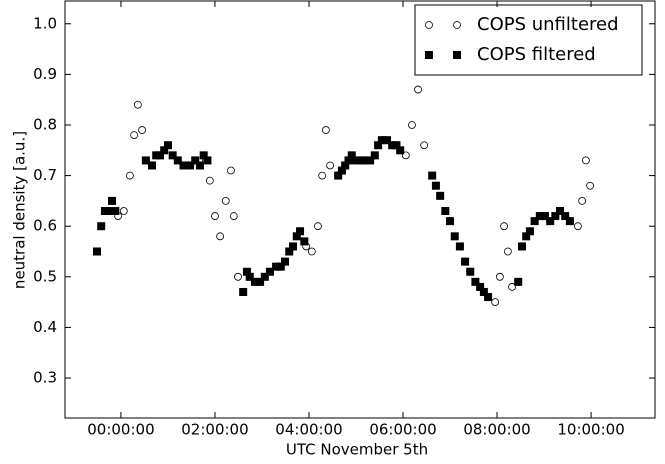 The width and height of the screenshot is (665, 464). What do you see at coordinates (45, 124) in the screenshot?
I see `y-tick-label: 0.8` at bounding box center [45, 124].